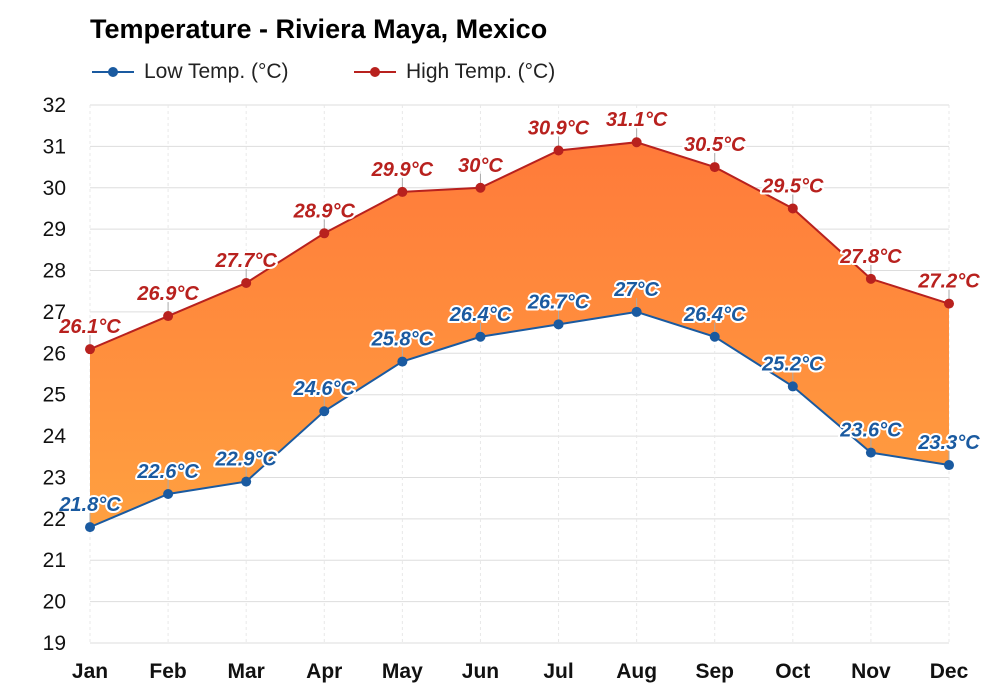 The image size is (1000, 700). Describe the element at coordinates (324, 389) in the screenshot. I see `low-temp-data-label: 24.6°C` at that location.